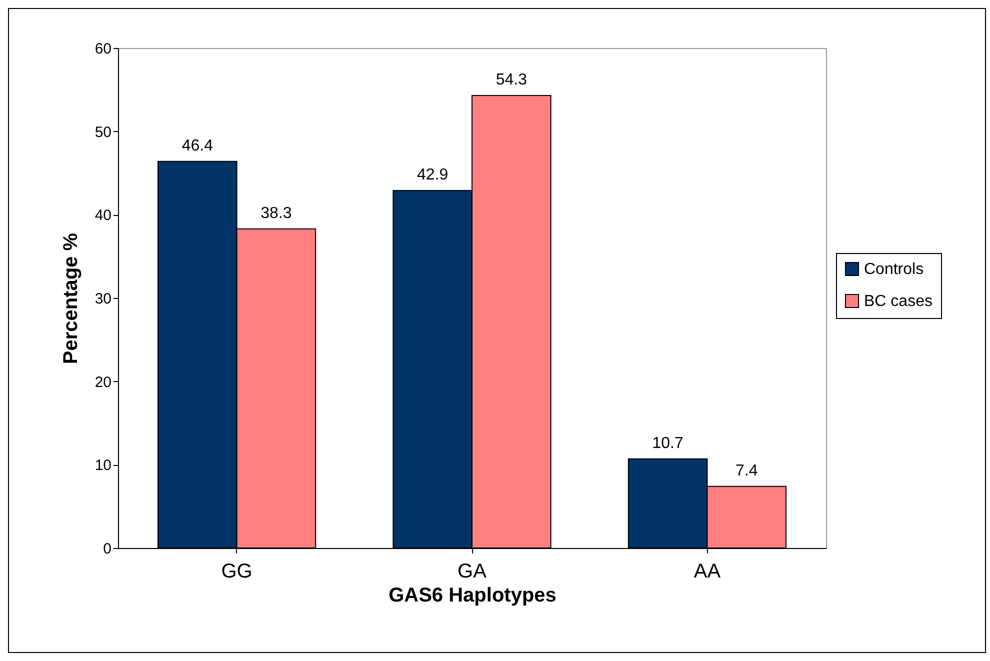  What do you see at coordinates (71, 298) in the screenshot?
I see `y-axis-title: Percentage %` at bounding box center [71, 298].